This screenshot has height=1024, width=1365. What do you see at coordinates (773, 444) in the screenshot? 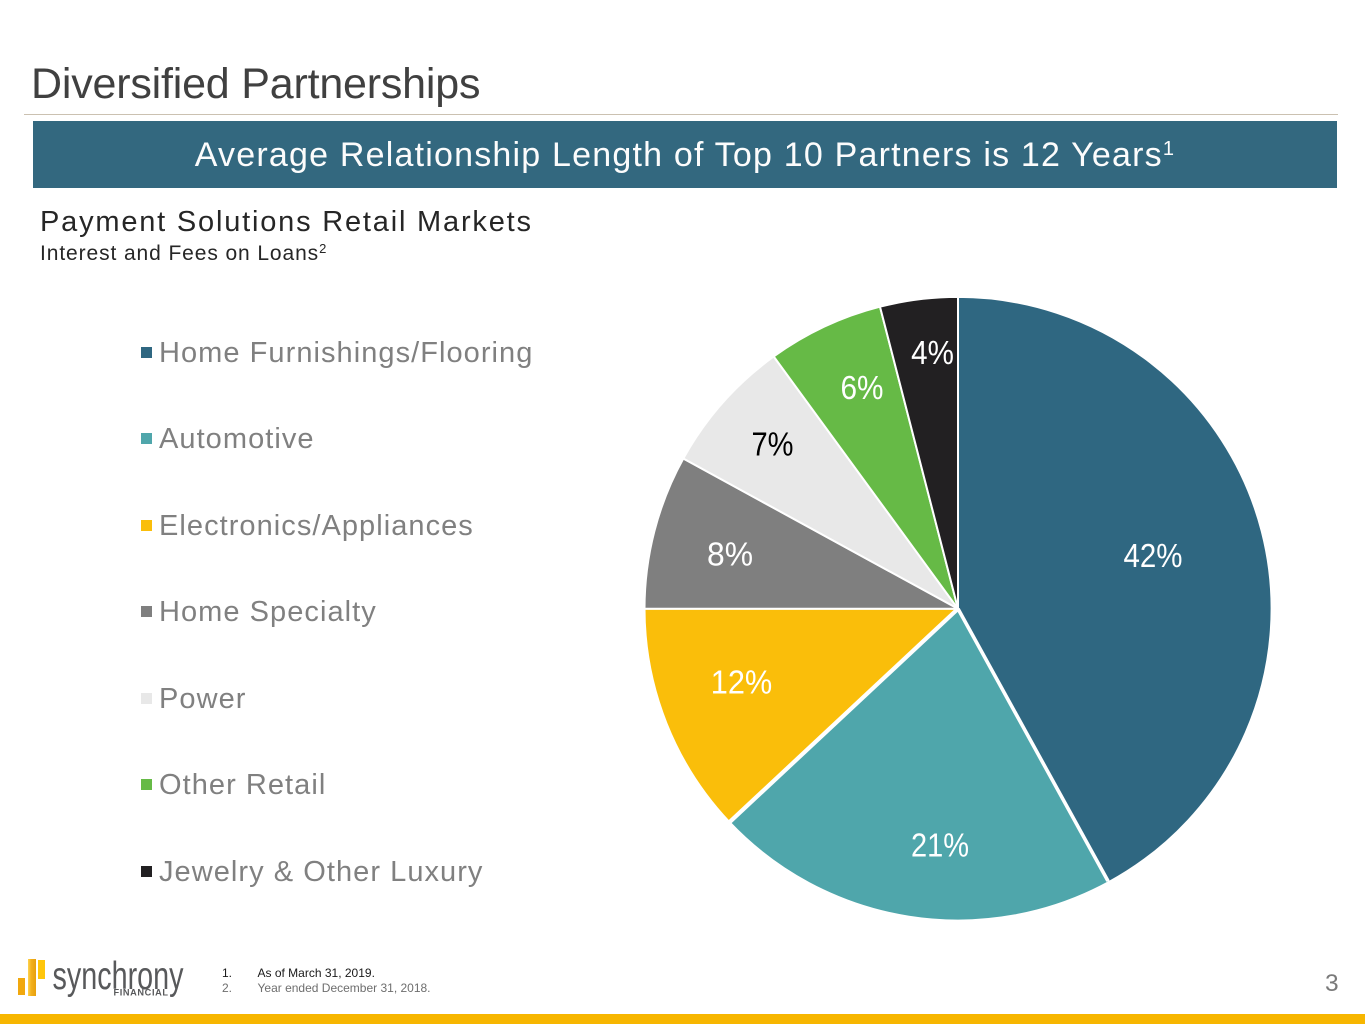
I see `svg-text: 7%` at bounding box center [773, 444].